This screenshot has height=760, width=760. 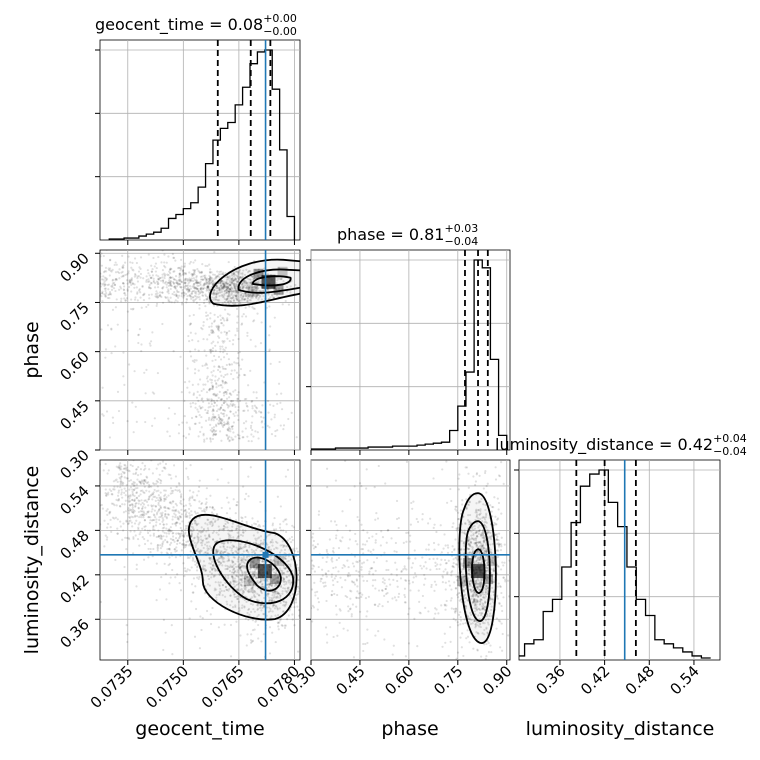 I want to click on joint-phase-vs-luminosity_distance-sample, so click(x=460, y=510).